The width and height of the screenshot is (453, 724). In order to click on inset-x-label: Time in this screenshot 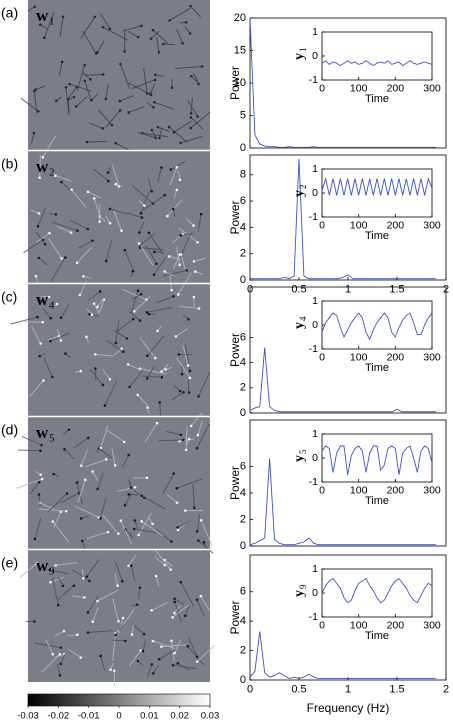, I will do `click(377, 236)`.